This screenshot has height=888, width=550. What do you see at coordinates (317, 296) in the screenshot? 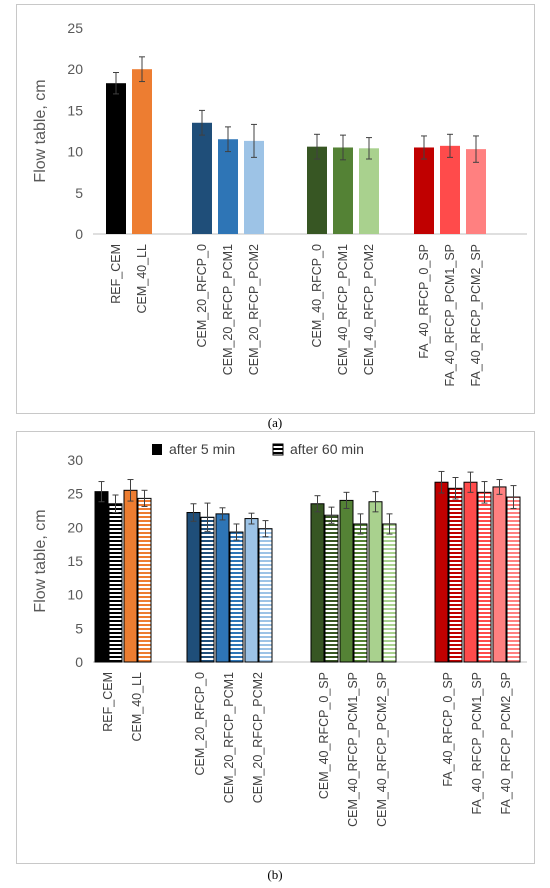
I see `x-tick-label: CEM_40_RFCP_0` at bounding box center [317, 296].